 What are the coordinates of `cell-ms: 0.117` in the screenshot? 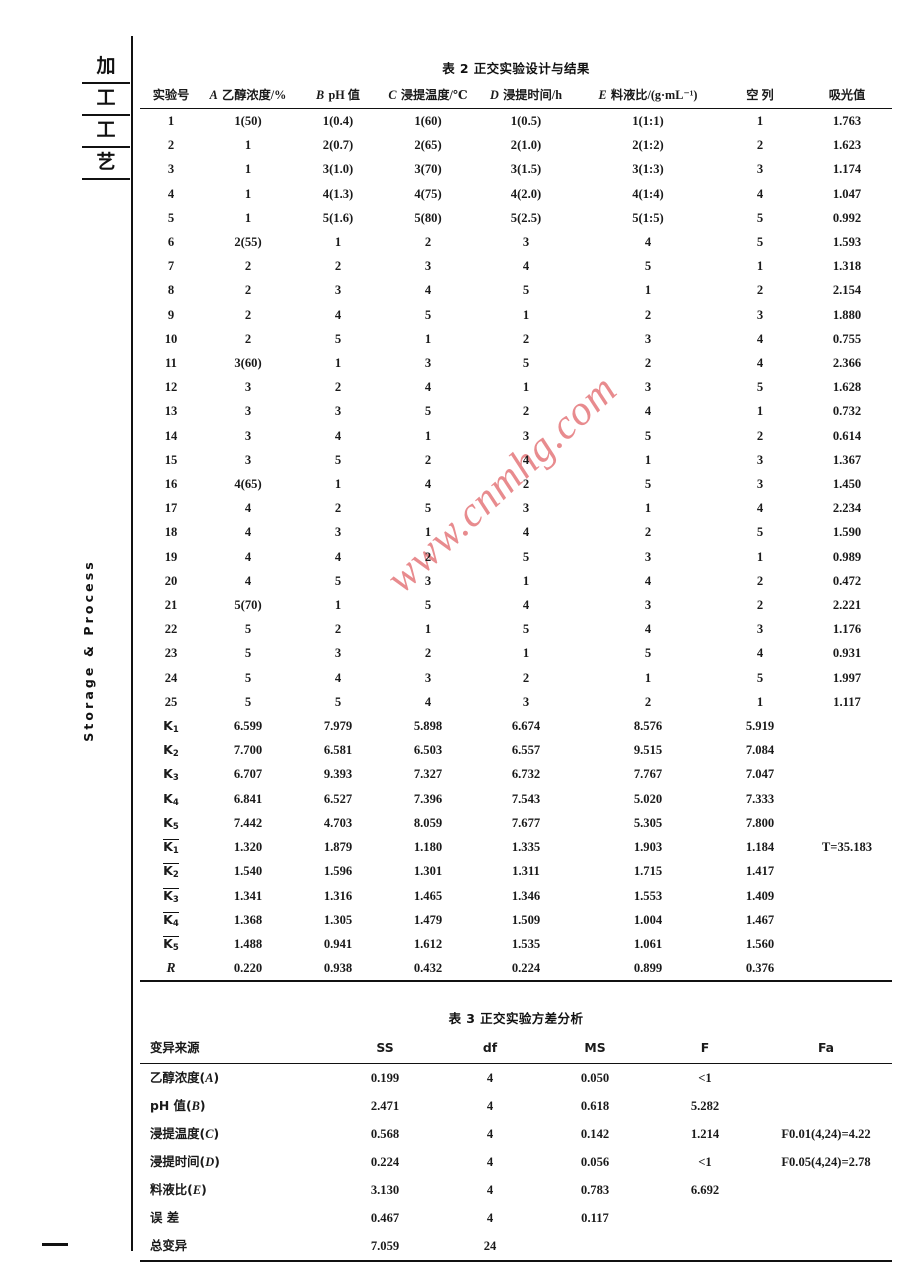 It's located at (595, 1218).